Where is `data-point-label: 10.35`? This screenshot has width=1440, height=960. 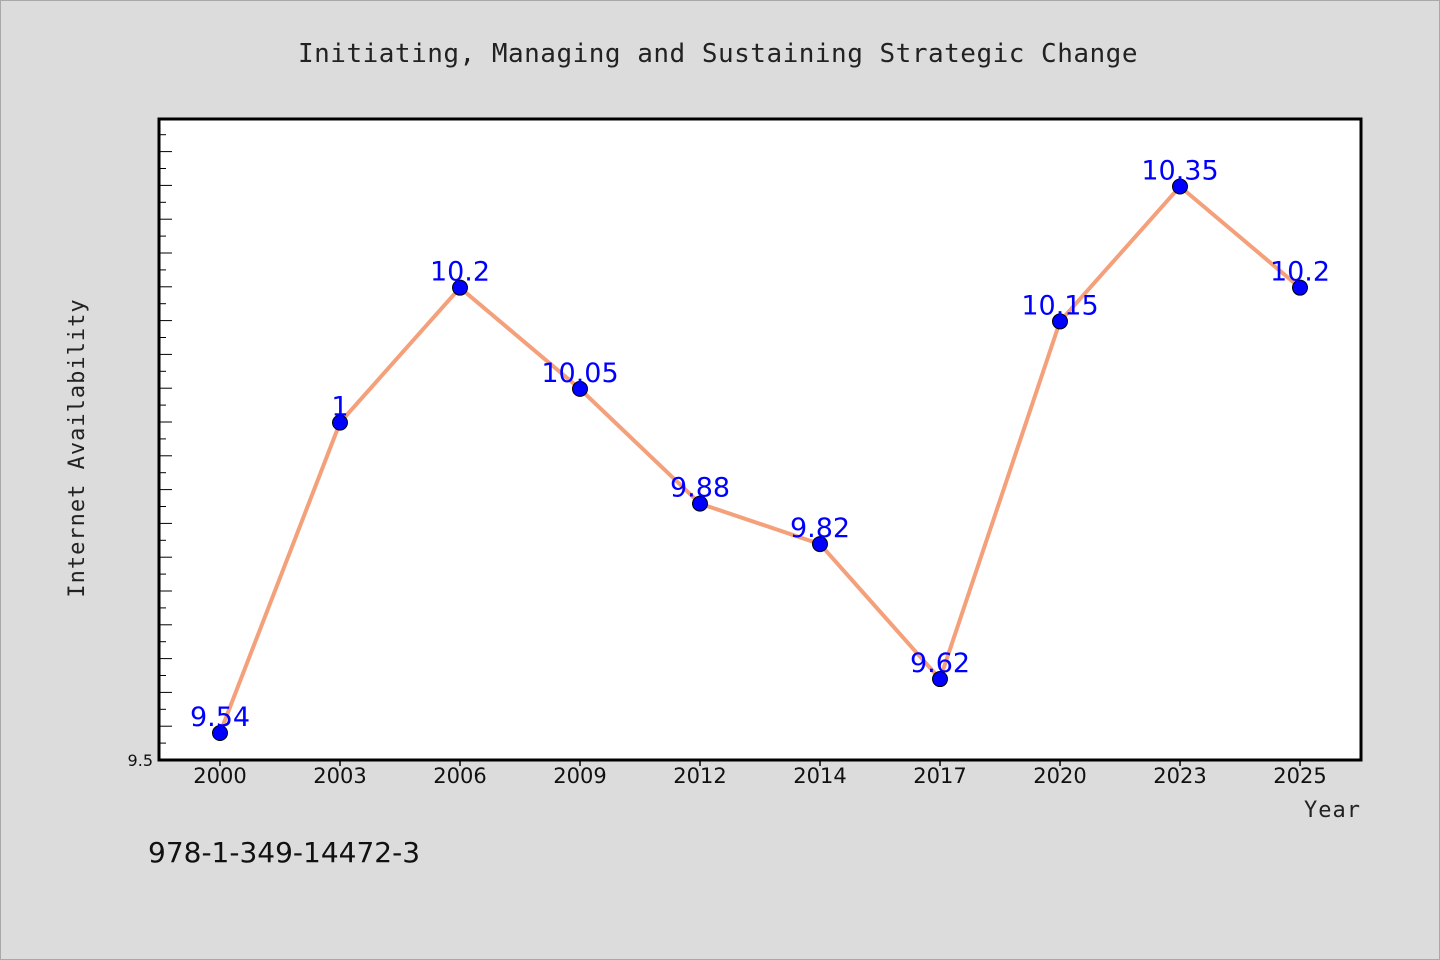 data-point-label: 10.35 is located at coordinates (1179, 170).